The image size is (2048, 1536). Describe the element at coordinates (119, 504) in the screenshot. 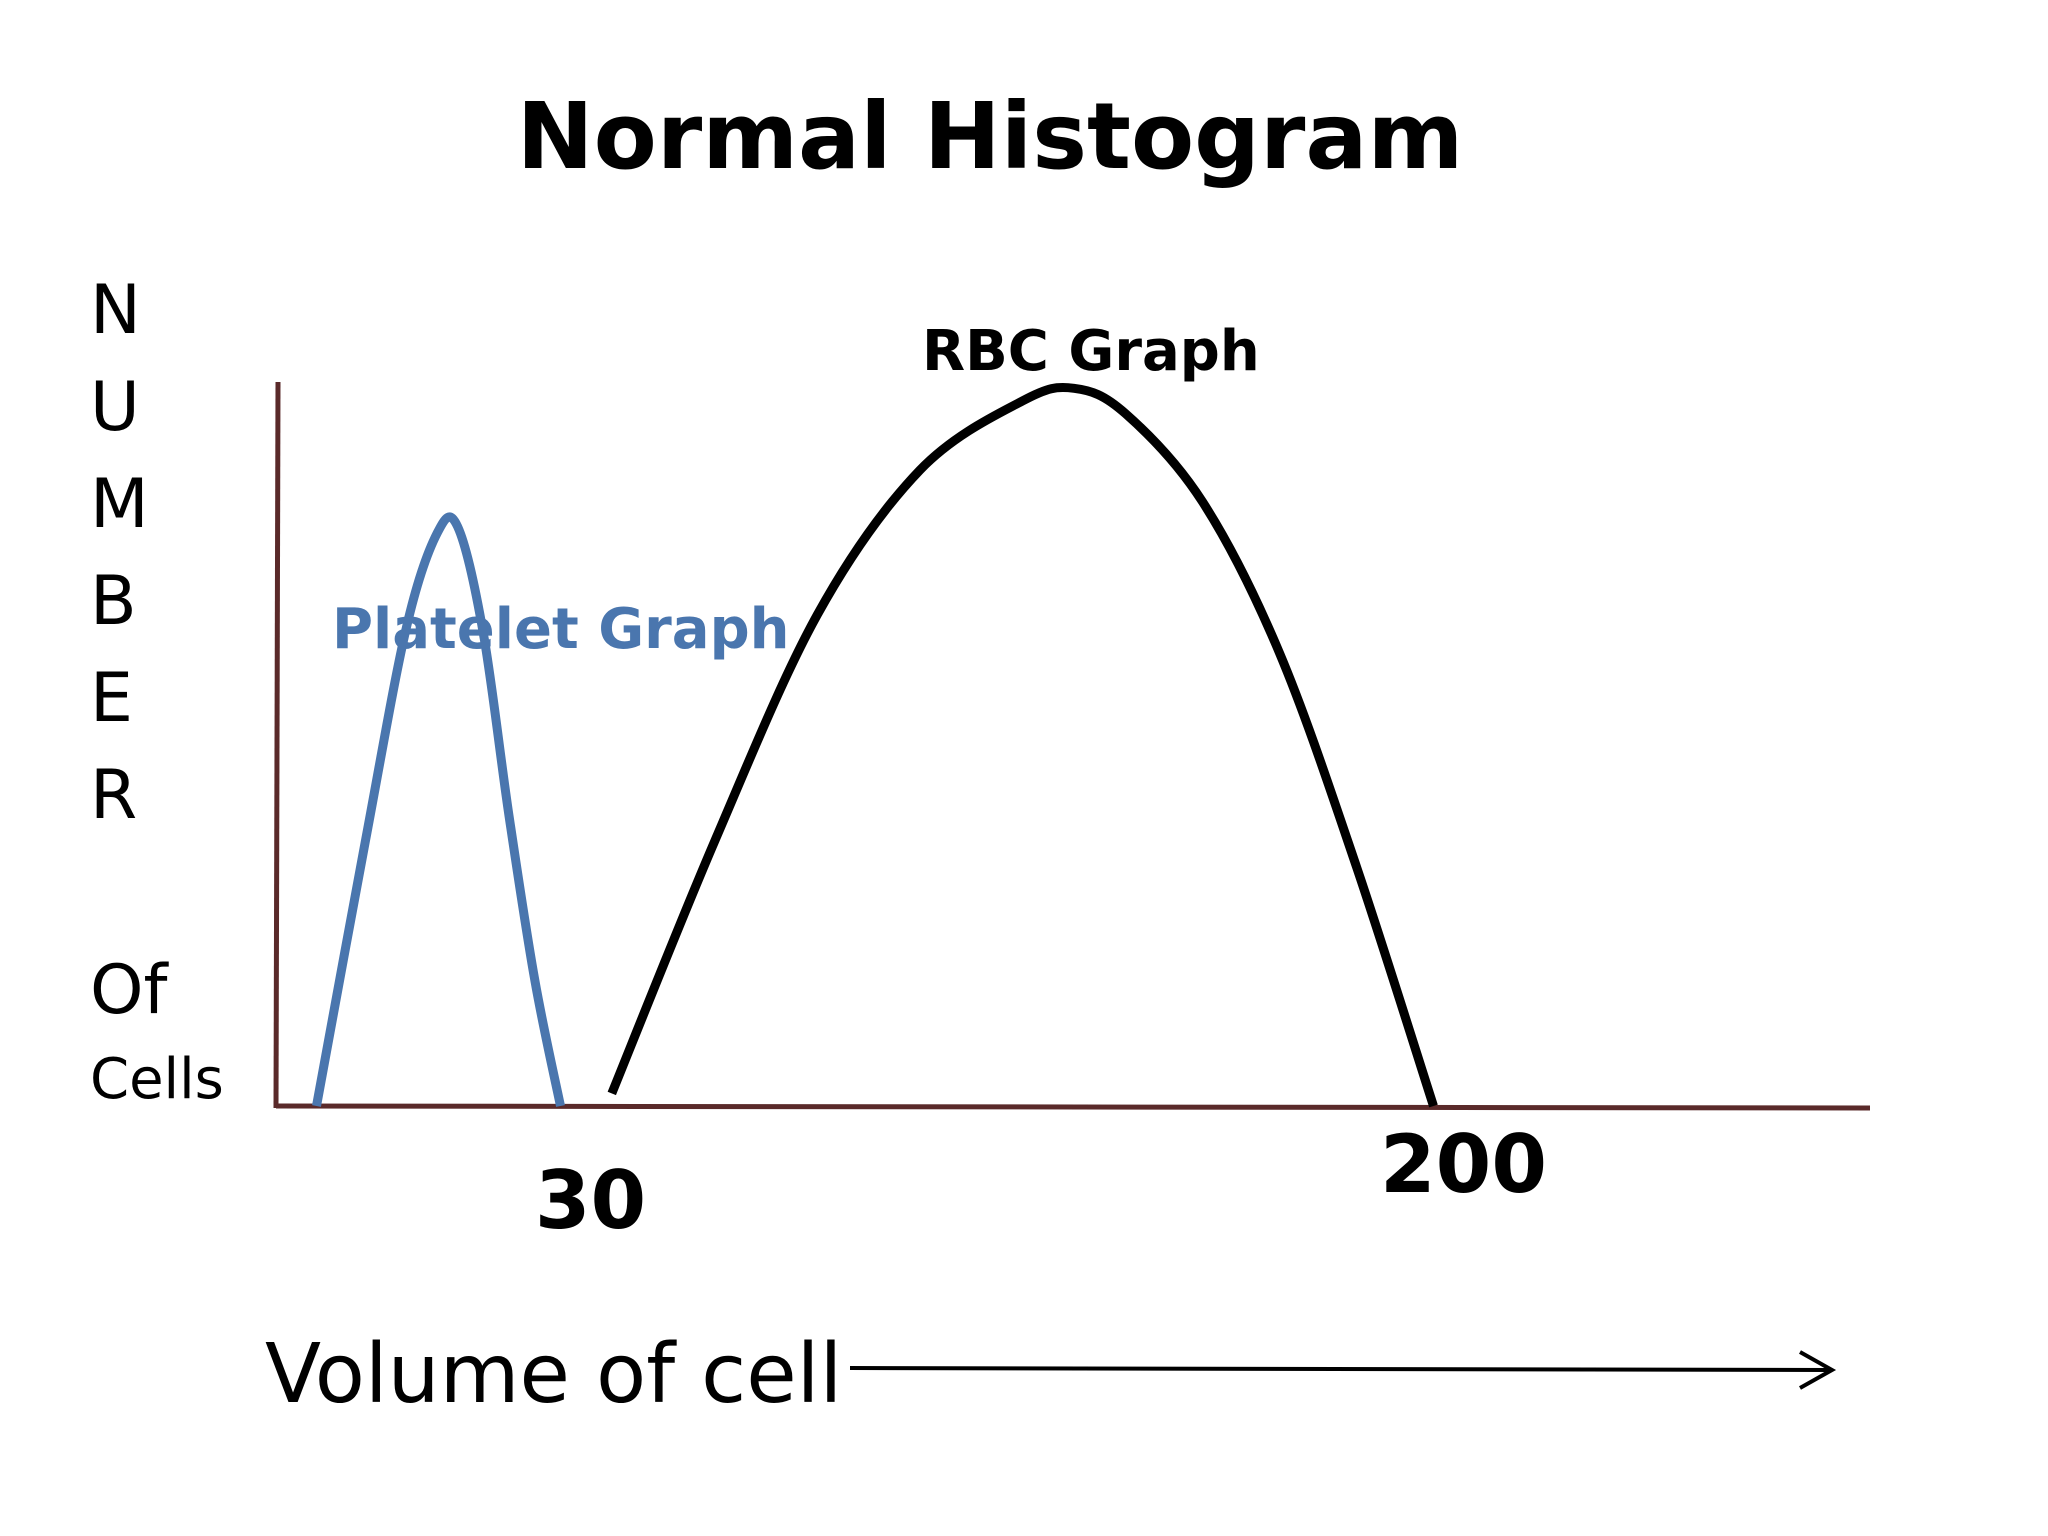

I see `y-label-letter-m: M` at that location.